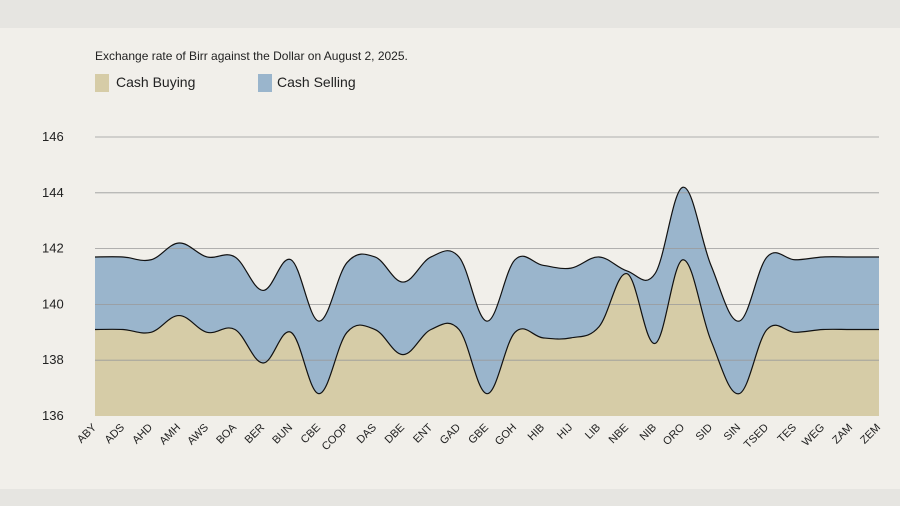 The height and width of the screenshot is (506, 900). Describe the element at coordinates (648, 432) in the screenshot. I see `x-tick-label: NIB` at that location.